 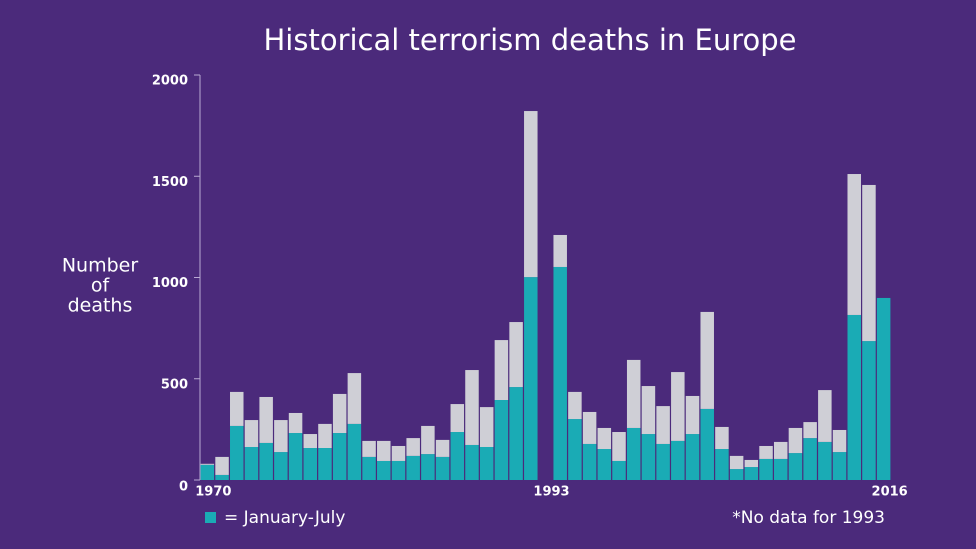 What do you see at coordinates (101, 286) in the screenshot?
I see `y-axis-label: of` at bounding box center [101, 286].